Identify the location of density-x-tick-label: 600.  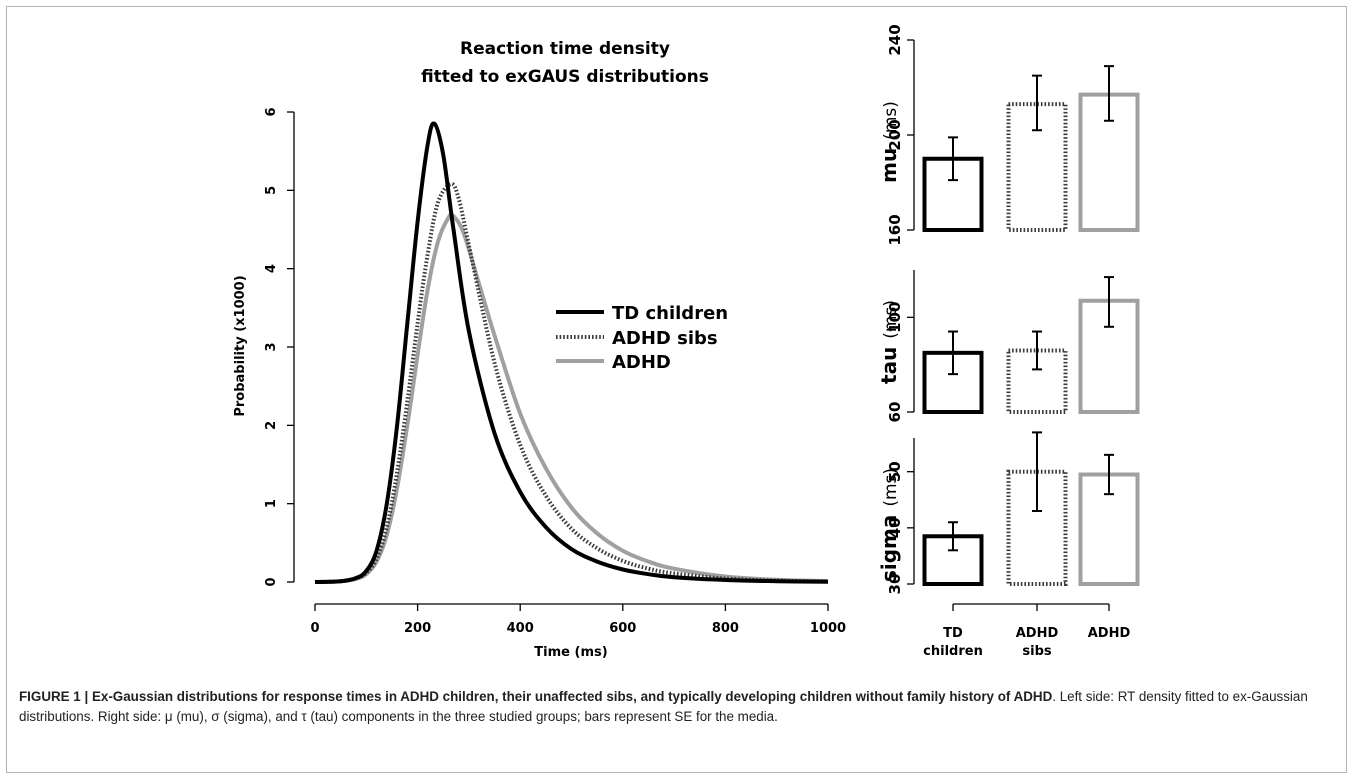
(622, 628).